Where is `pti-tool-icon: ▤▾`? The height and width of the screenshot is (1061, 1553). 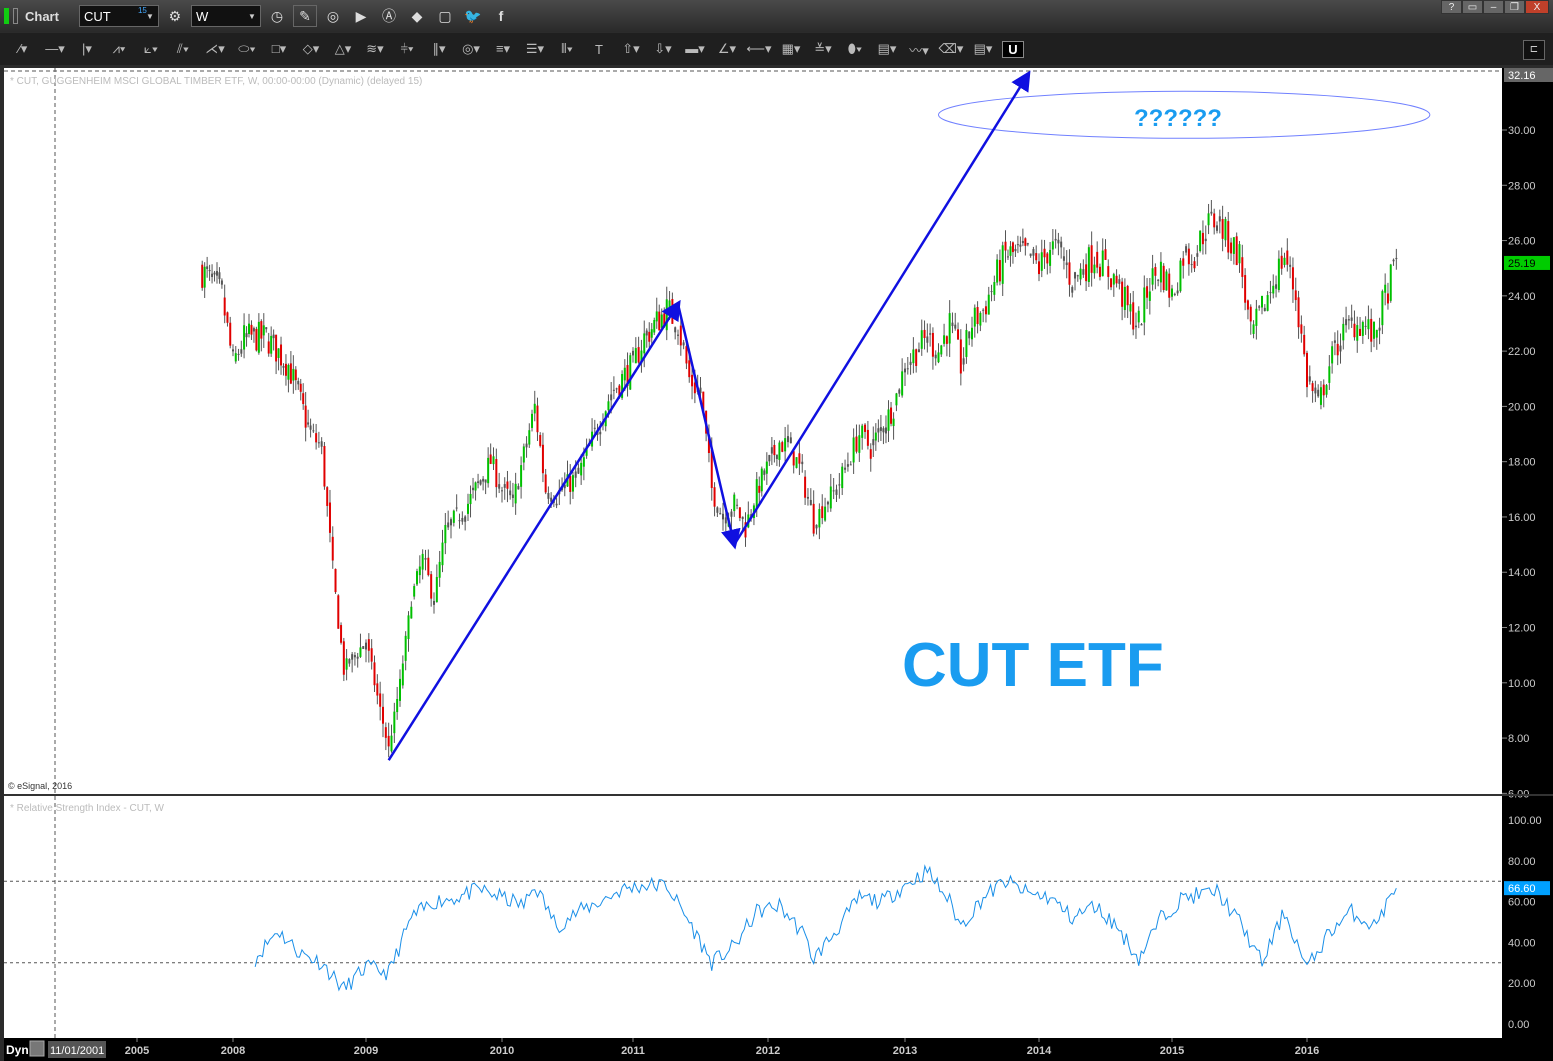
pti-tool-icon: ▤▾ is located at coordinates (887, 48).